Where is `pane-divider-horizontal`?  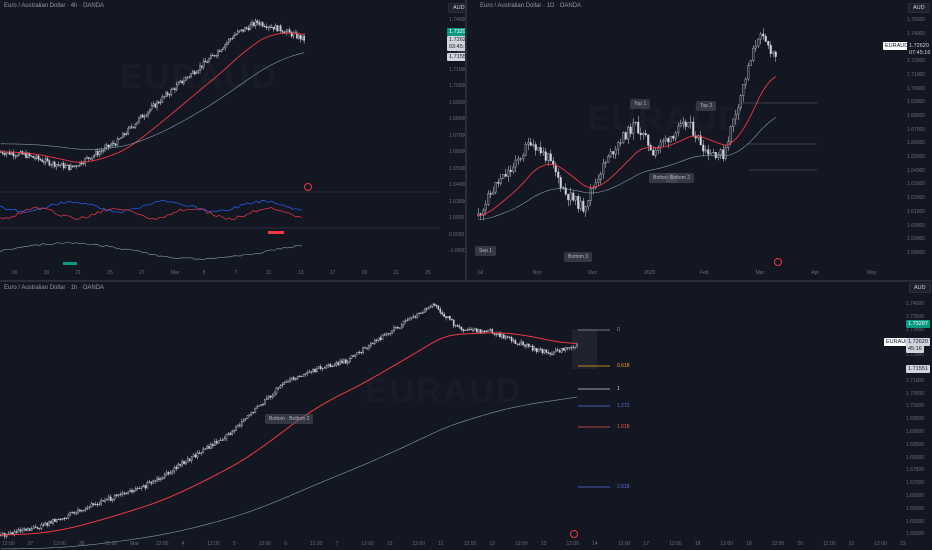
pane-divider-horizontal is located at coordinates (466, 281).